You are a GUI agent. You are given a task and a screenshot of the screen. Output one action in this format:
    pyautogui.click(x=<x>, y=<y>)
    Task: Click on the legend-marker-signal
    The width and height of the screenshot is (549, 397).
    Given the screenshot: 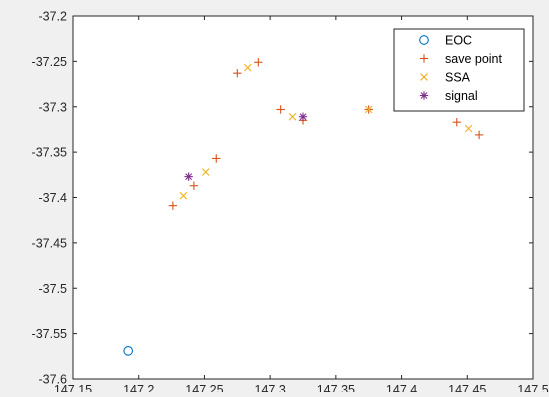 What is the action you would take?
    pyautogui.click(x=424, y=95)
    